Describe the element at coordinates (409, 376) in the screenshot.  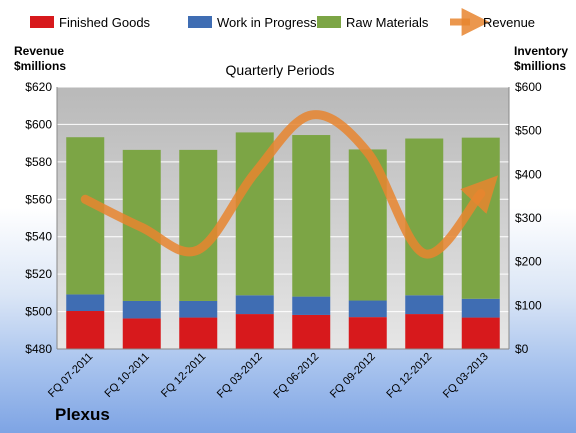
I see `x-tick-label: FQ 12-2012` at that location.